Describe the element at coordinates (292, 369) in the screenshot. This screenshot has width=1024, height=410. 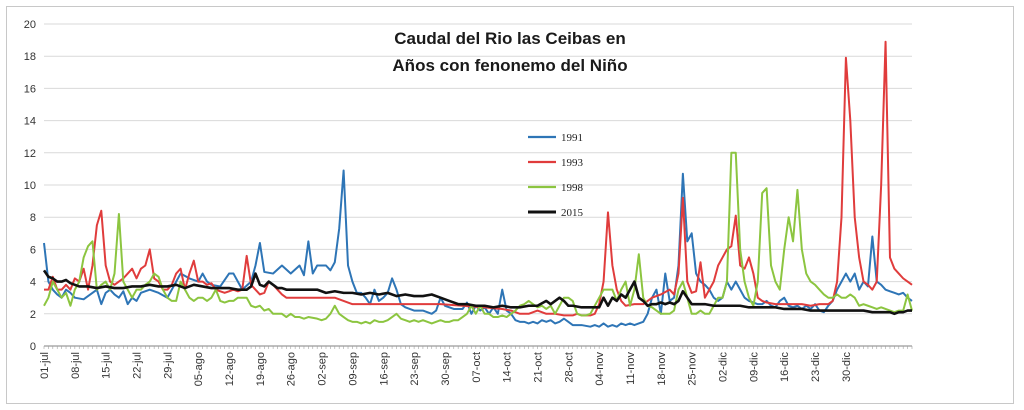
I see `x-tick-label: 26-ago` at that location.